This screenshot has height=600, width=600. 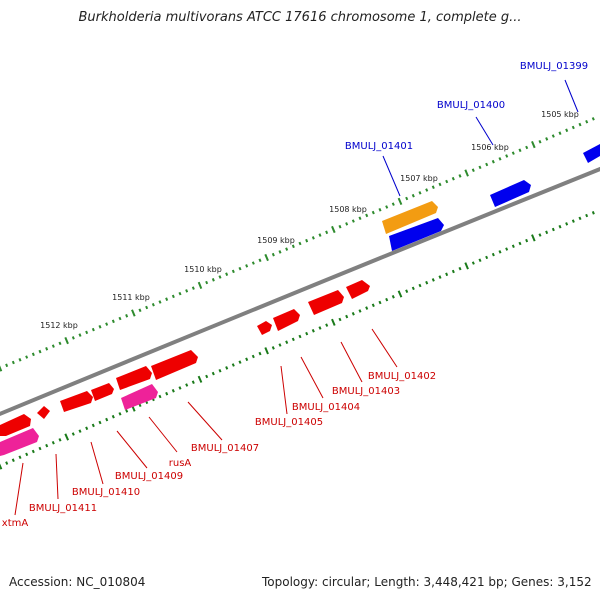 I want to click on kbp-label: 1505 kbp, so click(x=560, y=114).